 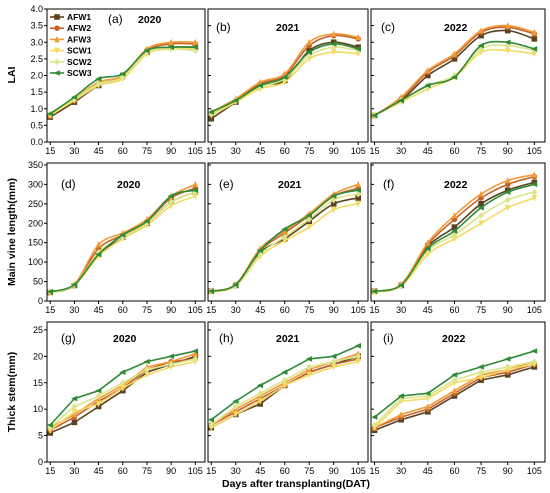 What do you see at coordinates (35, 184) in the screenshot?
I see `y-tick-label: 300` at bounding box center [35, 184].